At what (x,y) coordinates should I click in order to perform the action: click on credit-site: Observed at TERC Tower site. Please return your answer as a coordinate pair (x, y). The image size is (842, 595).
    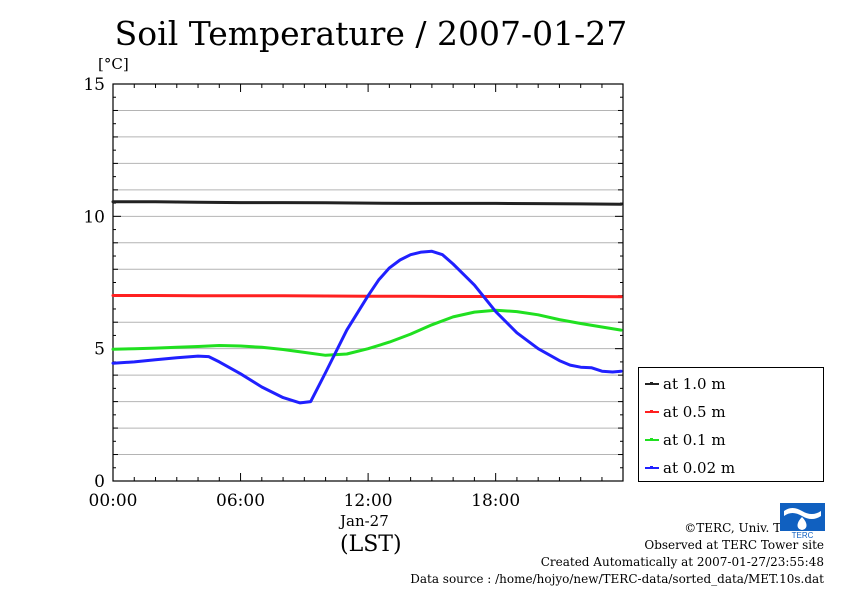
    Looking at the image, I should click on (734, 545).